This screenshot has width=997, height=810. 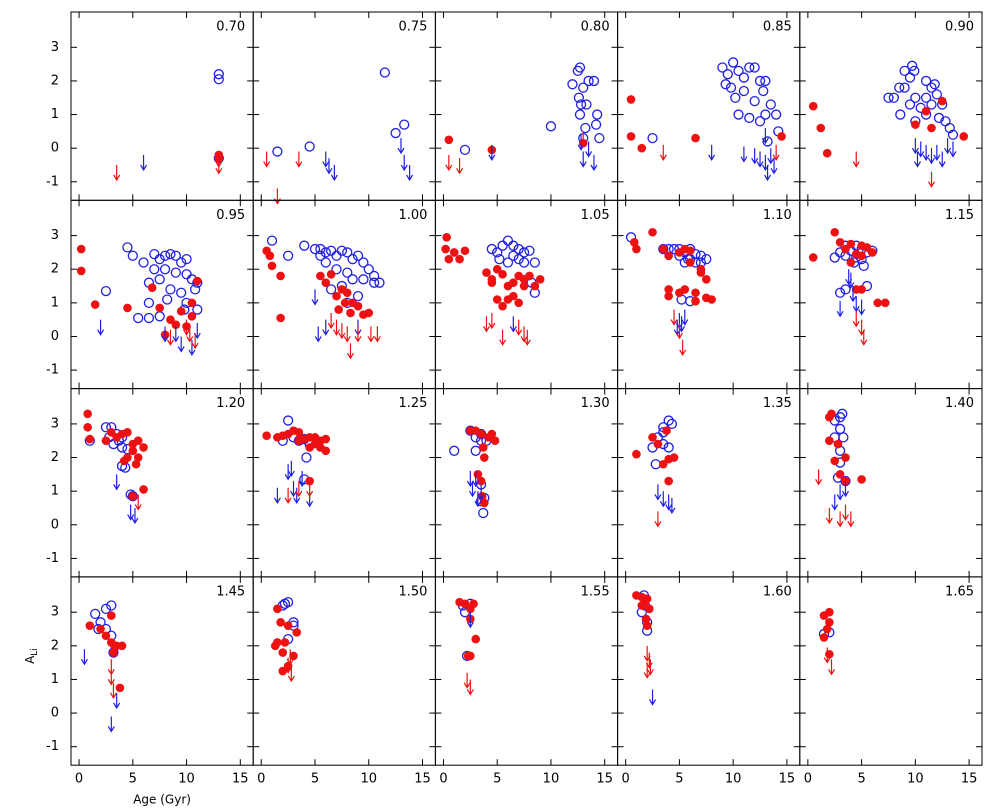 What do you see at coordinates (35, 652) in the screenshot?
I see `y-axis-label-sub: Li` at bounding box center [35, 652].